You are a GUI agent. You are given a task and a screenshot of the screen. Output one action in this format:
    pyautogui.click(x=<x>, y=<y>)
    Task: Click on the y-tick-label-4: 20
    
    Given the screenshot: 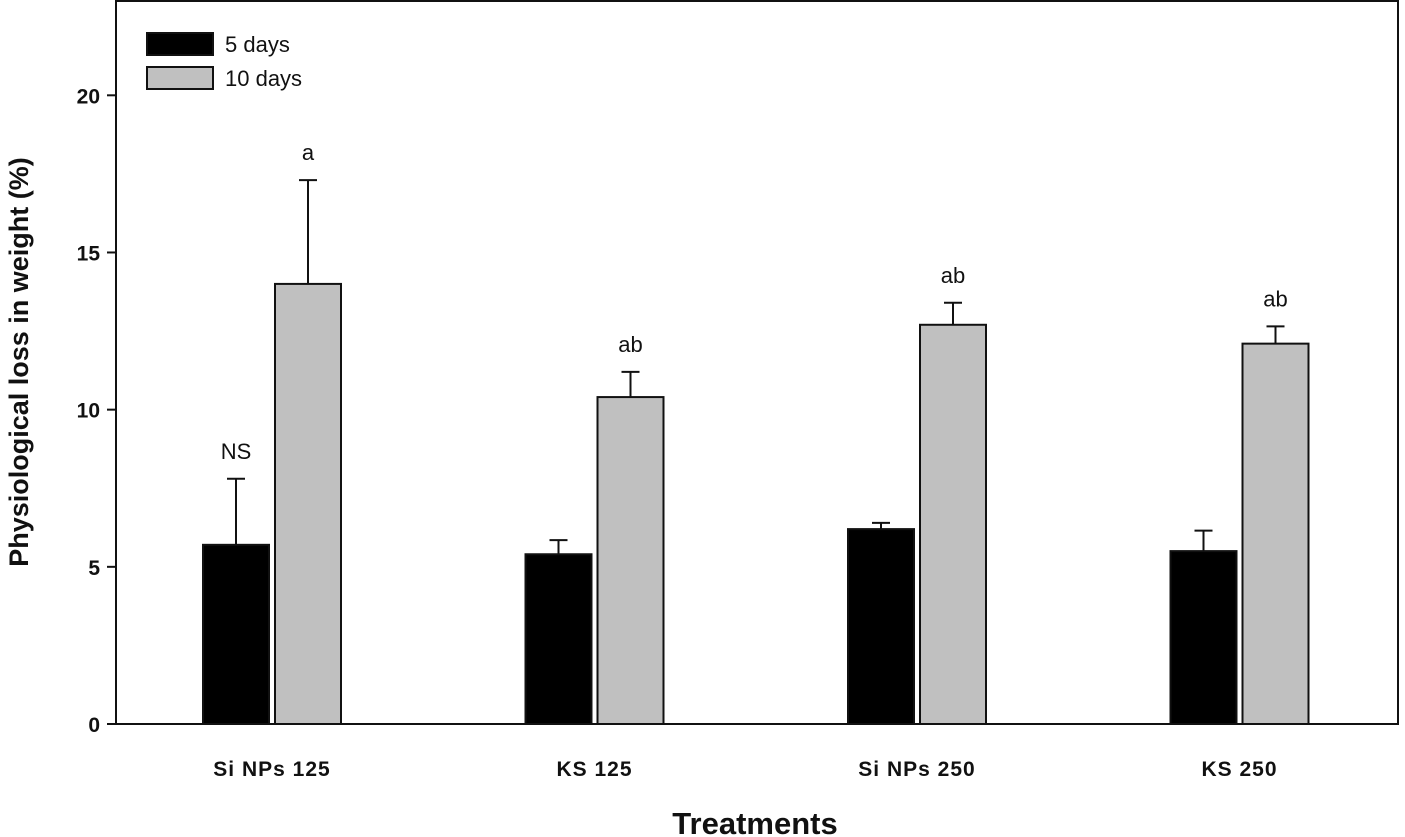 What is the action you would take?
    pyautogui.click(x=88, y=96)
    